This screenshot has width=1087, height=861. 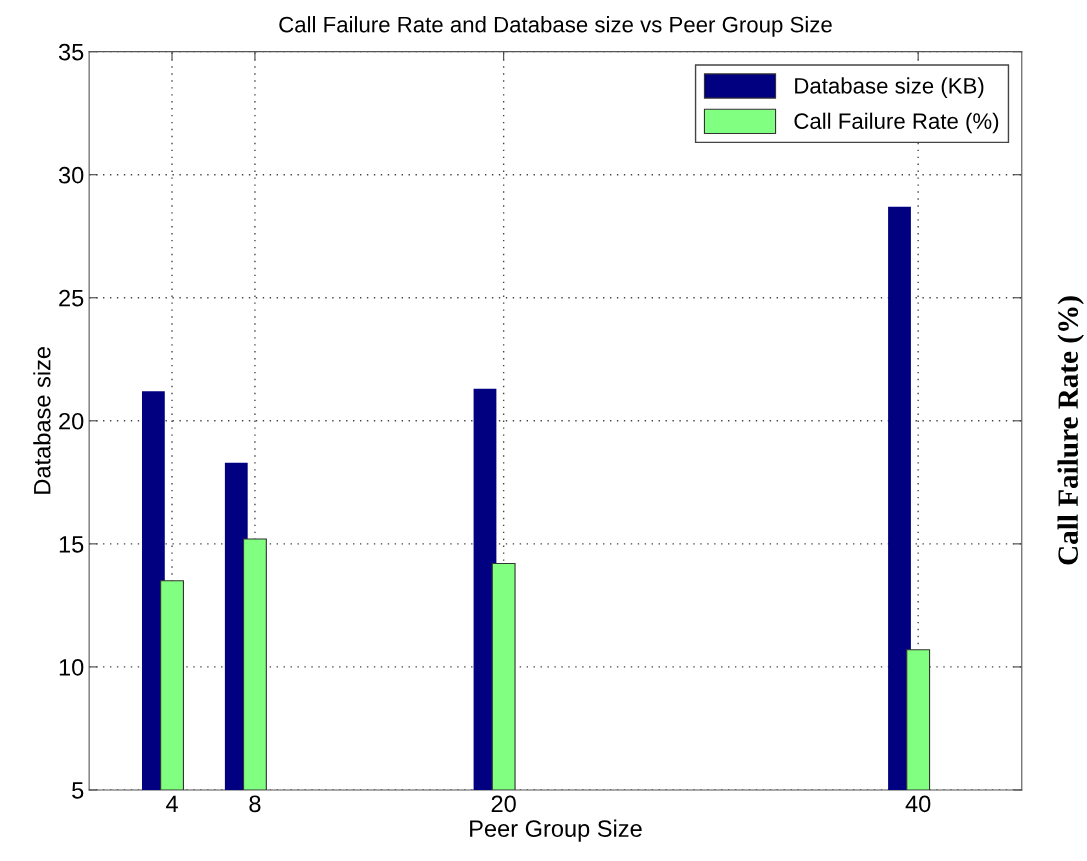 I want to click on x-axis-title: Peer Group Size, so click(x=556, y=830).